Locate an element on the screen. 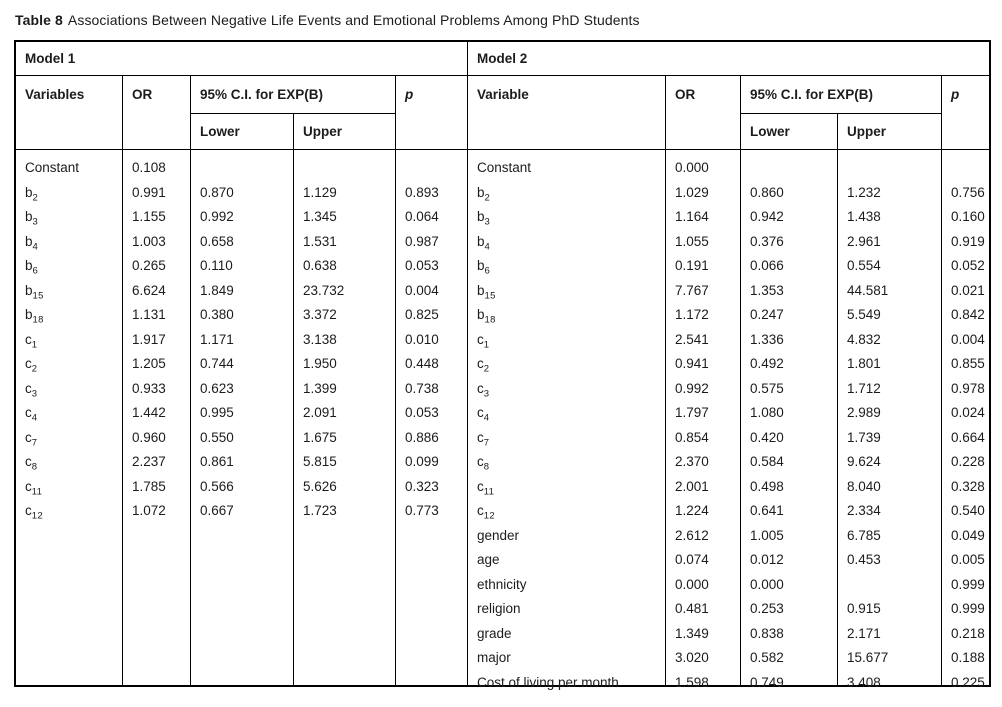 The height and width of the screenshot is (707, 1002). p-cell: 0.225 is located at coordinates (968, 682).